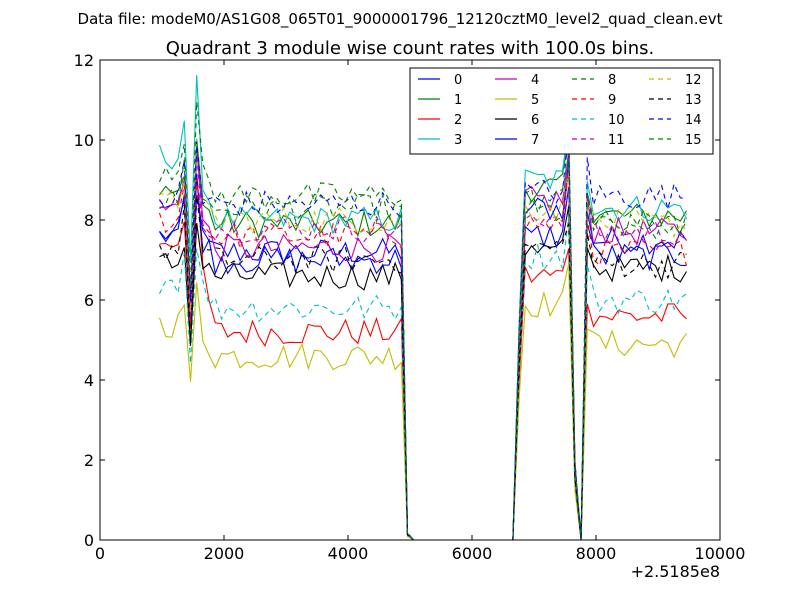 Image resolution: width=800 pixels, height=600 pixels. I want to click on legend-label-3: 3, so click(458, 140).